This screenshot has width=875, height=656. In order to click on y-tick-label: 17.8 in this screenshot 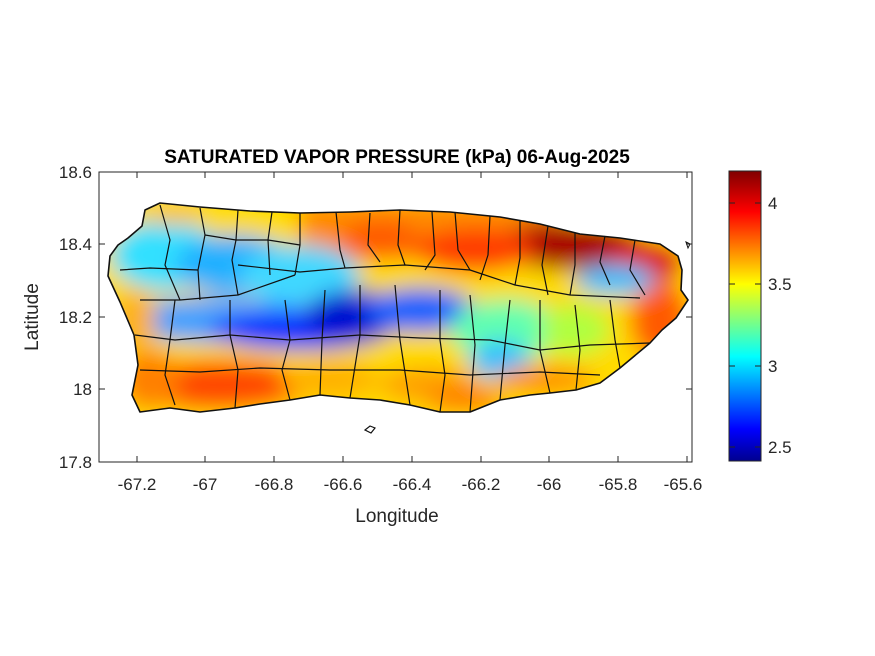, I will do `click(75, 462)`.